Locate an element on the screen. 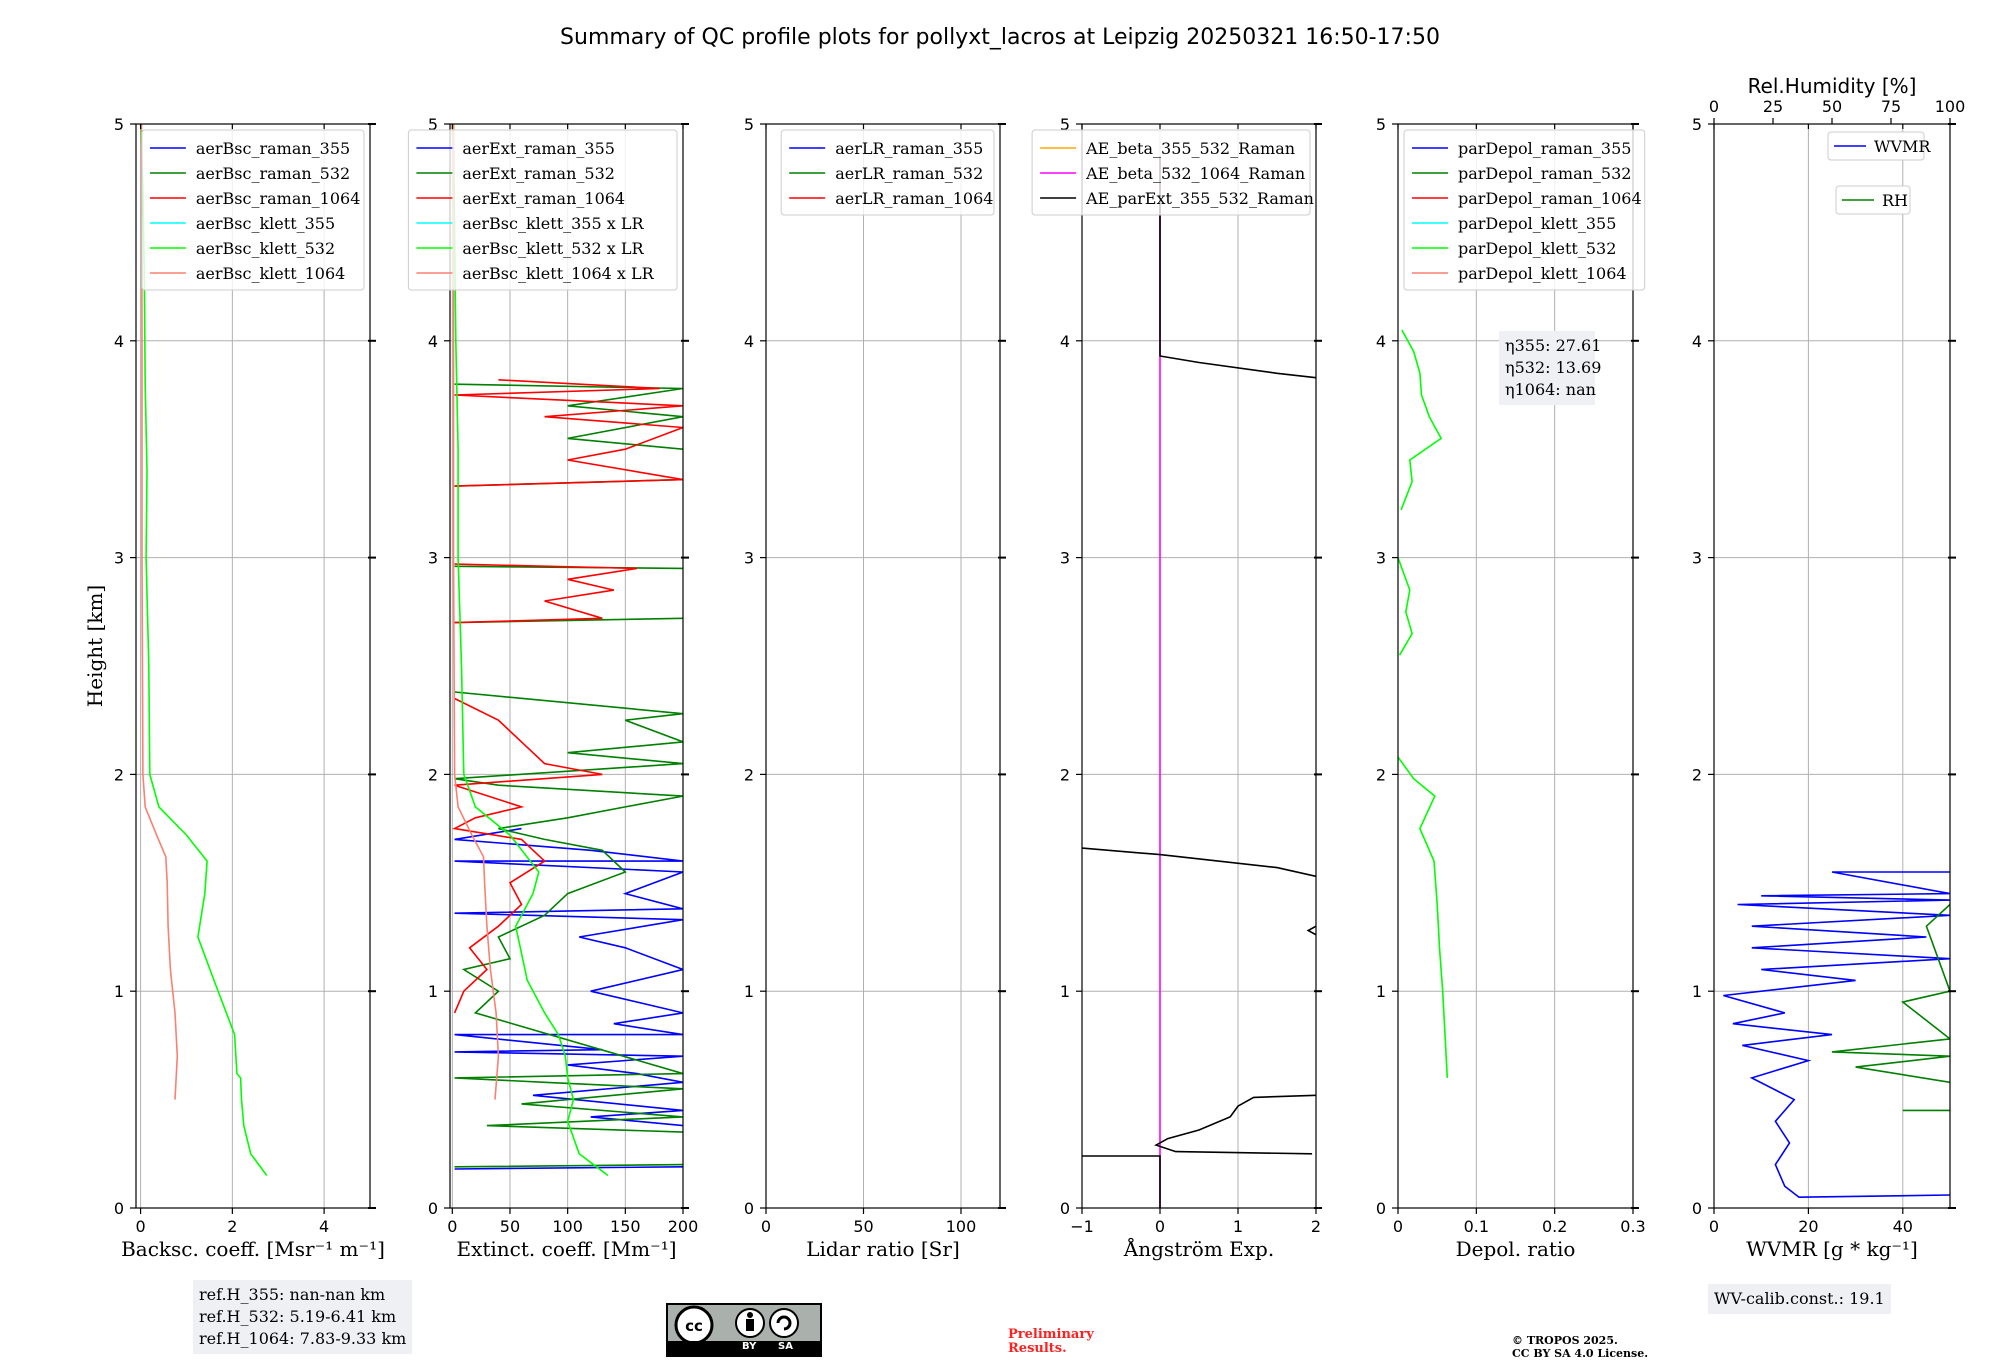 The height and width of the screenshot is (1360, 2000). x-tick-label: 0.3 is located at coordinates (1632, 1226).